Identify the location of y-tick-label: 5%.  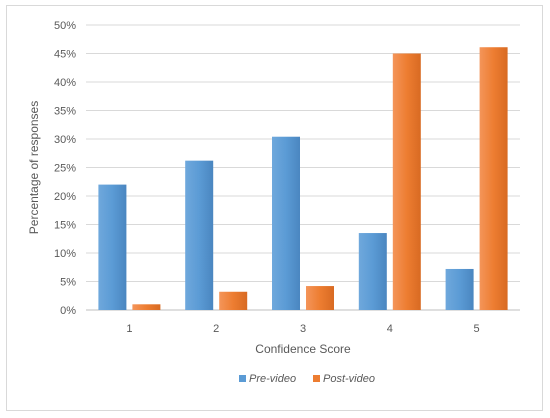
(68, 283).